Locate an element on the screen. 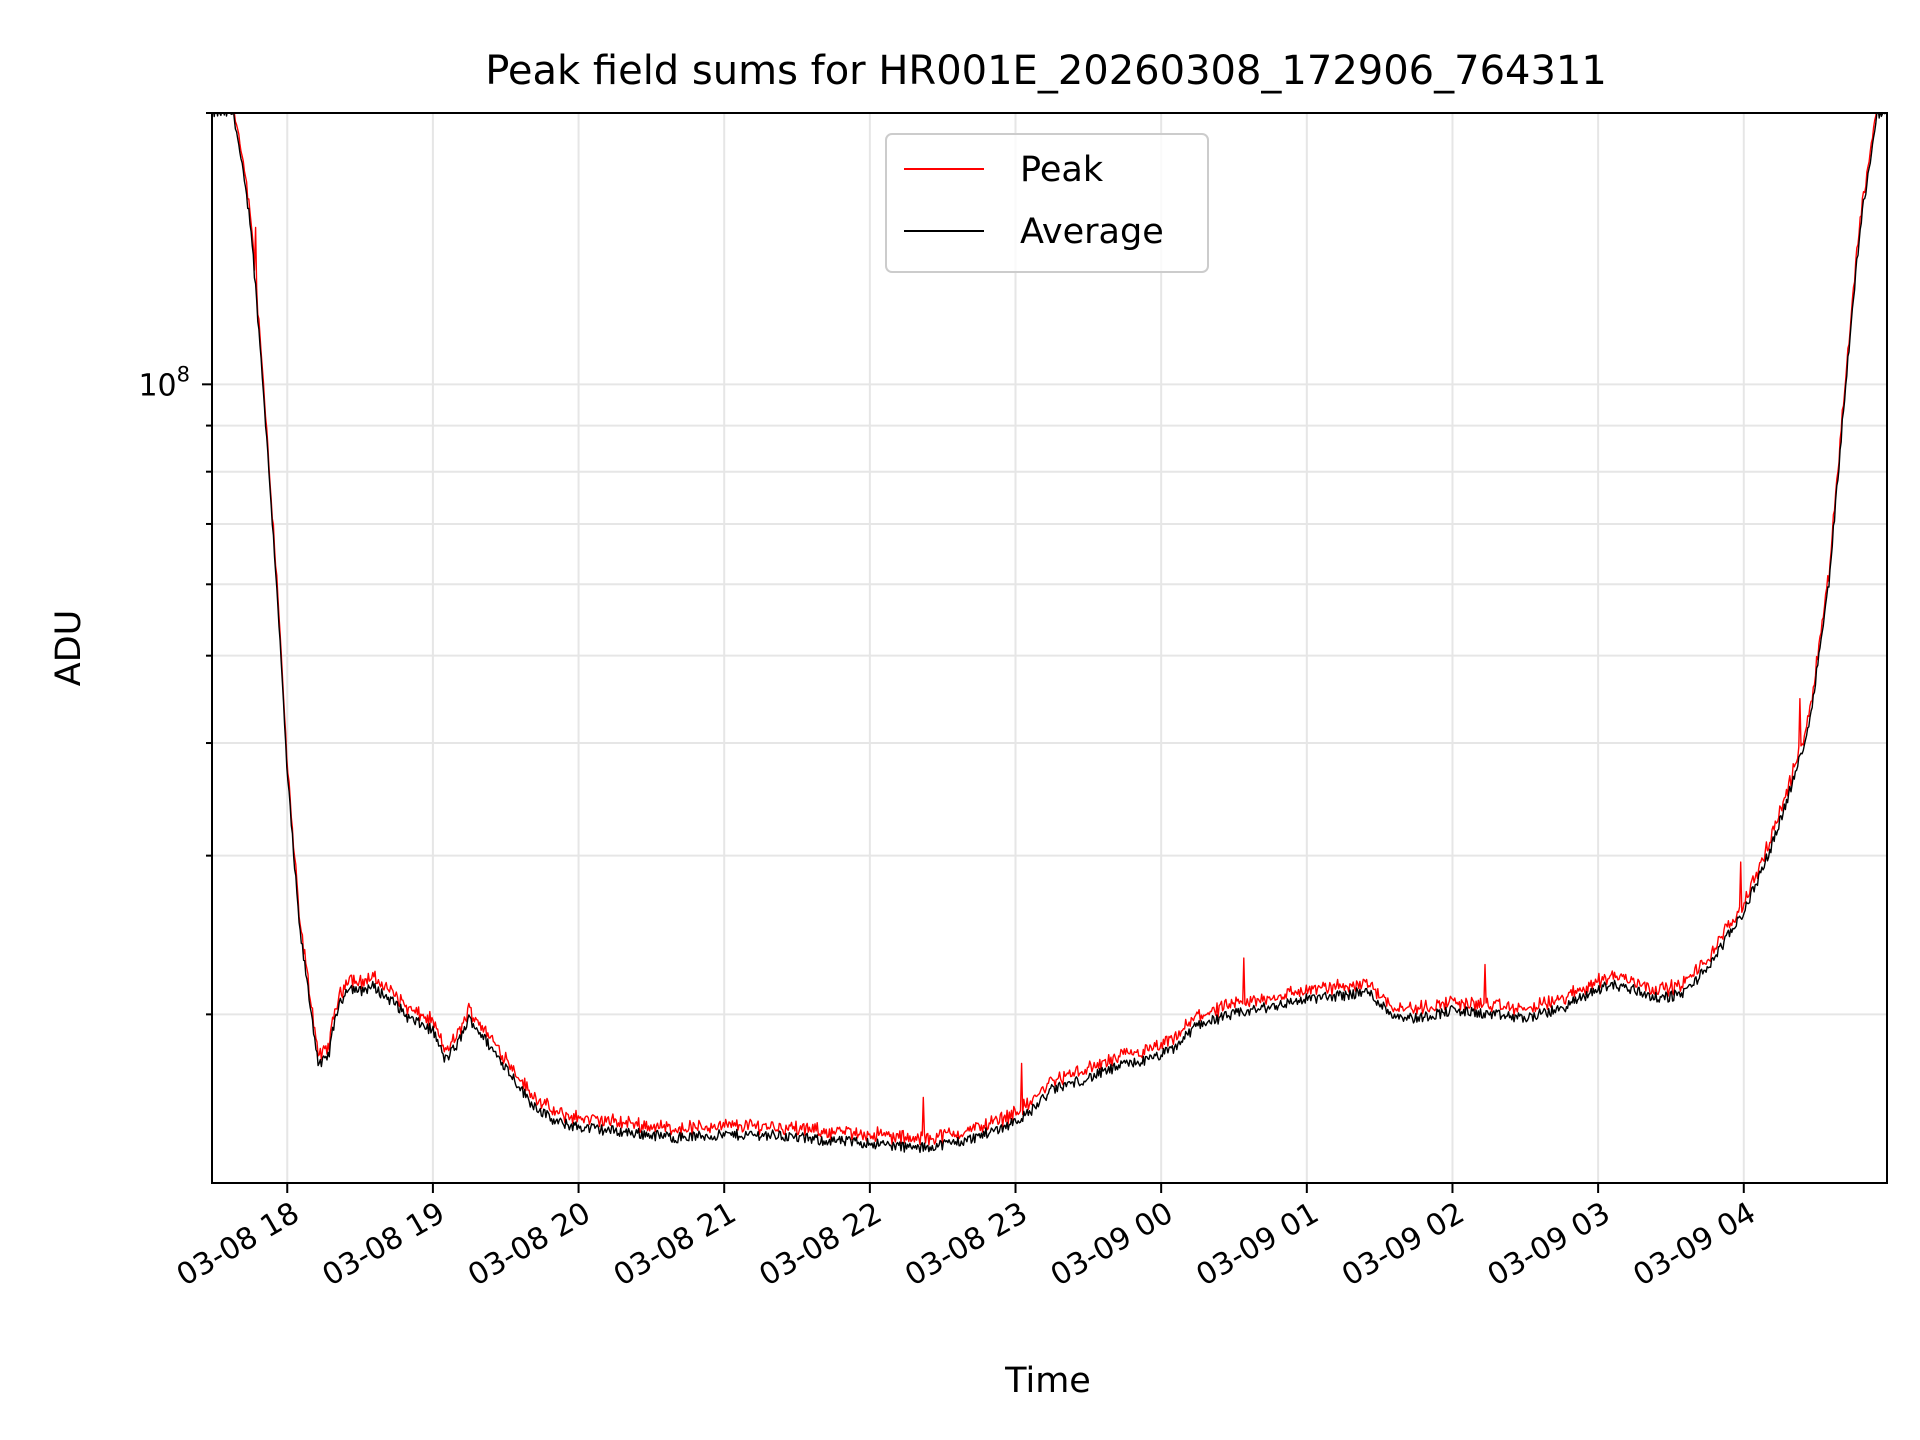 The image size is (1920, 1440). y-axis-label: ADU is located at coordinates (69, 648).